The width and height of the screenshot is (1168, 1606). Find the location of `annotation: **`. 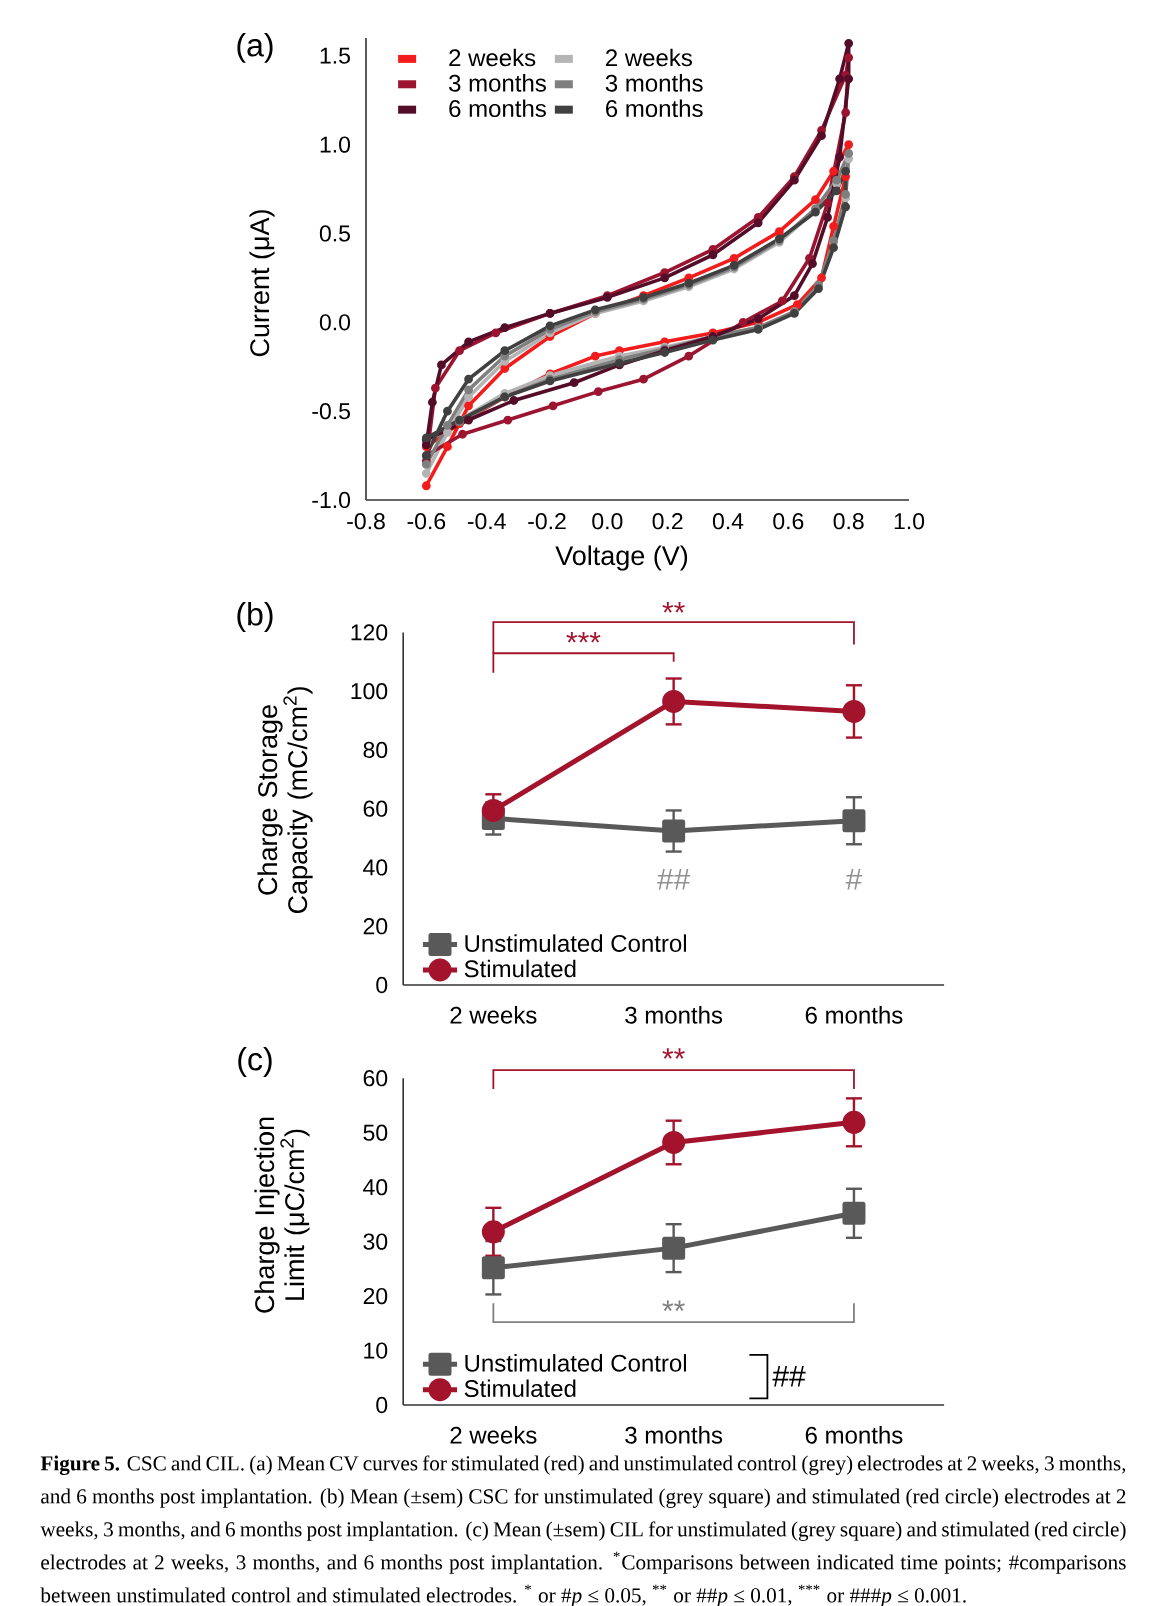

annotation: ** is located at coordinates (673, 1305).